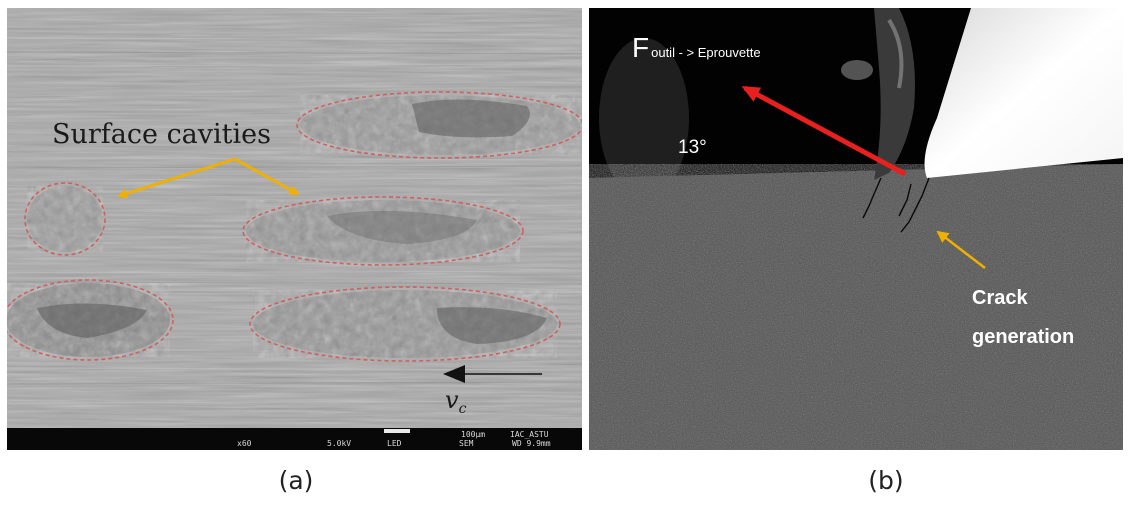 This screenshot has height=510, width=1133. What do you see at coordinates (456, 401) in the screenshot?
I see `cutting-speed-label: vc` at bounding box center [456, 401].